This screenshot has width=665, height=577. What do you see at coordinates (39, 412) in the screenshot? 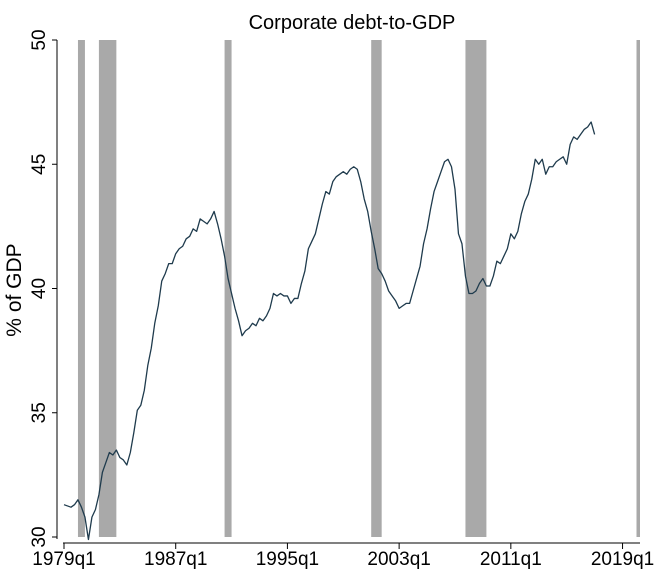
I see `y-tick-label: 35` at bounding box center [39, 412].